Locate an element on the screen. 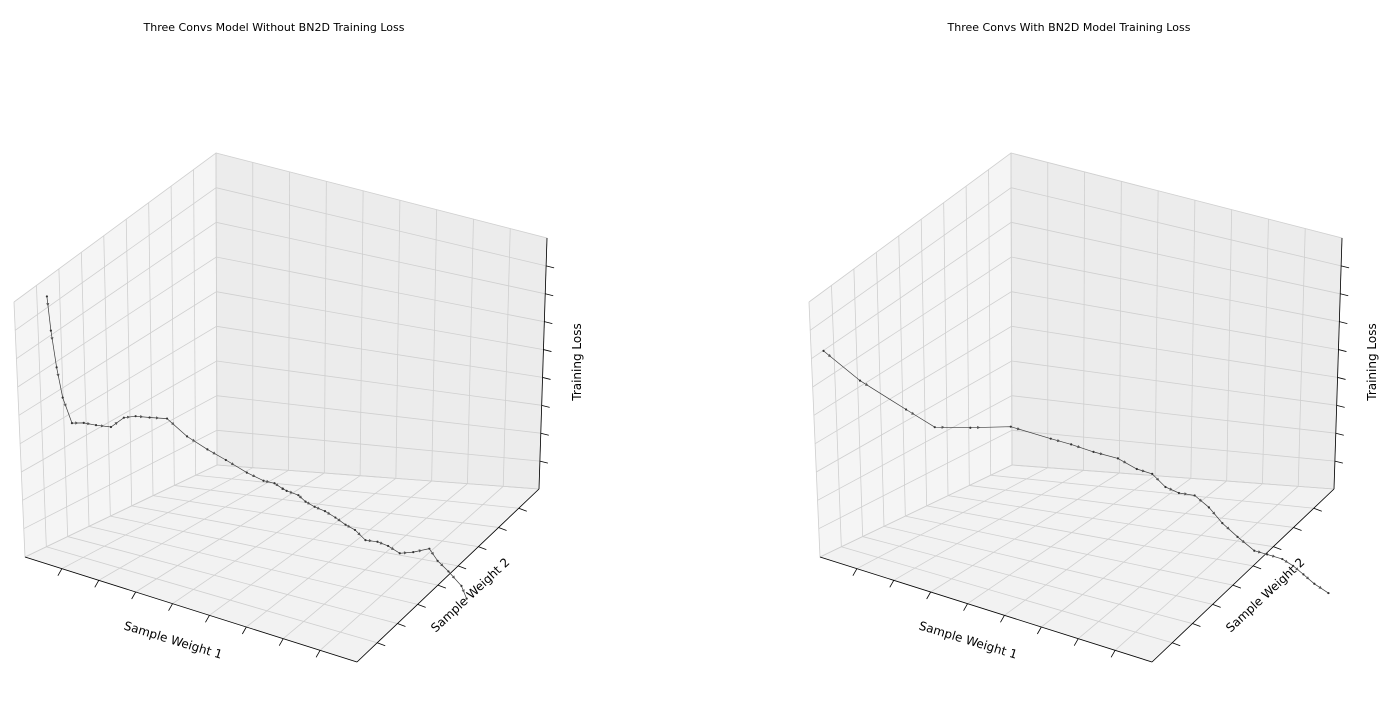 The height and width of the screenshot is (703, 1400). z-axis-line is located at coordinates (1338, 363).